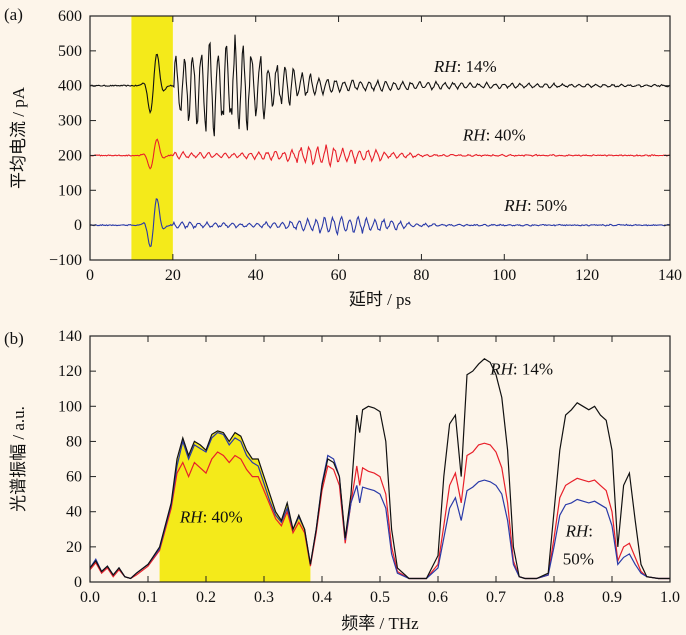 The height and width of the screenshot is (635, 686). I want to click on b-annotation: RH: 40%, so click(211, 516).